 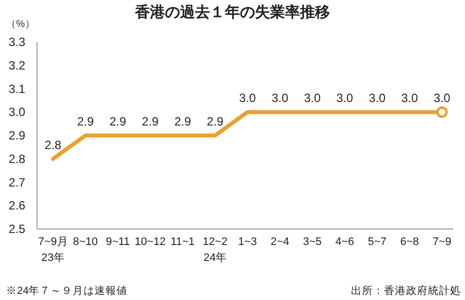 What do you see at coordinates (17, 112) in the screenshot?
I see `y-tick-label: 3.0` at bounding box center [17, 112].